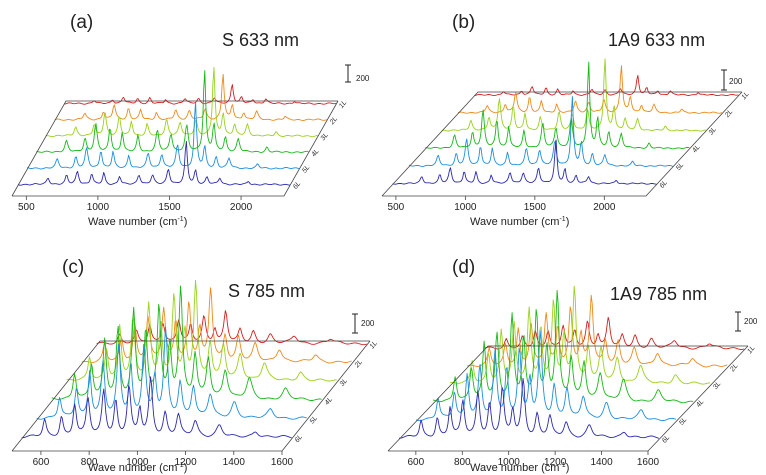 This screenshot has width=766, height=475. Describe the element at coordinates (396, 207) in the screenshot. I see `x-tick-label: 500` at that location.